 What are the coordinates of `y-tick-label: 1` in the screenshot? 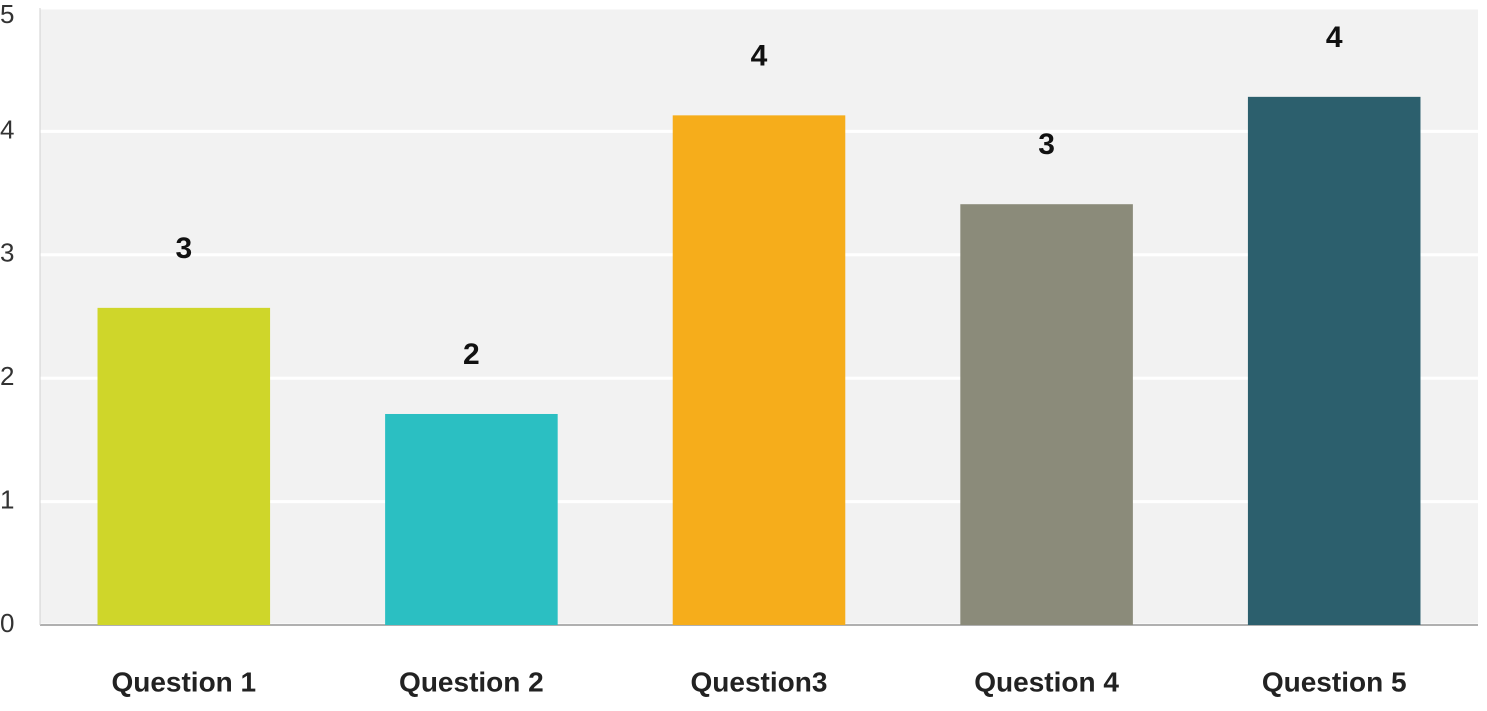 It's located at (7, 499).